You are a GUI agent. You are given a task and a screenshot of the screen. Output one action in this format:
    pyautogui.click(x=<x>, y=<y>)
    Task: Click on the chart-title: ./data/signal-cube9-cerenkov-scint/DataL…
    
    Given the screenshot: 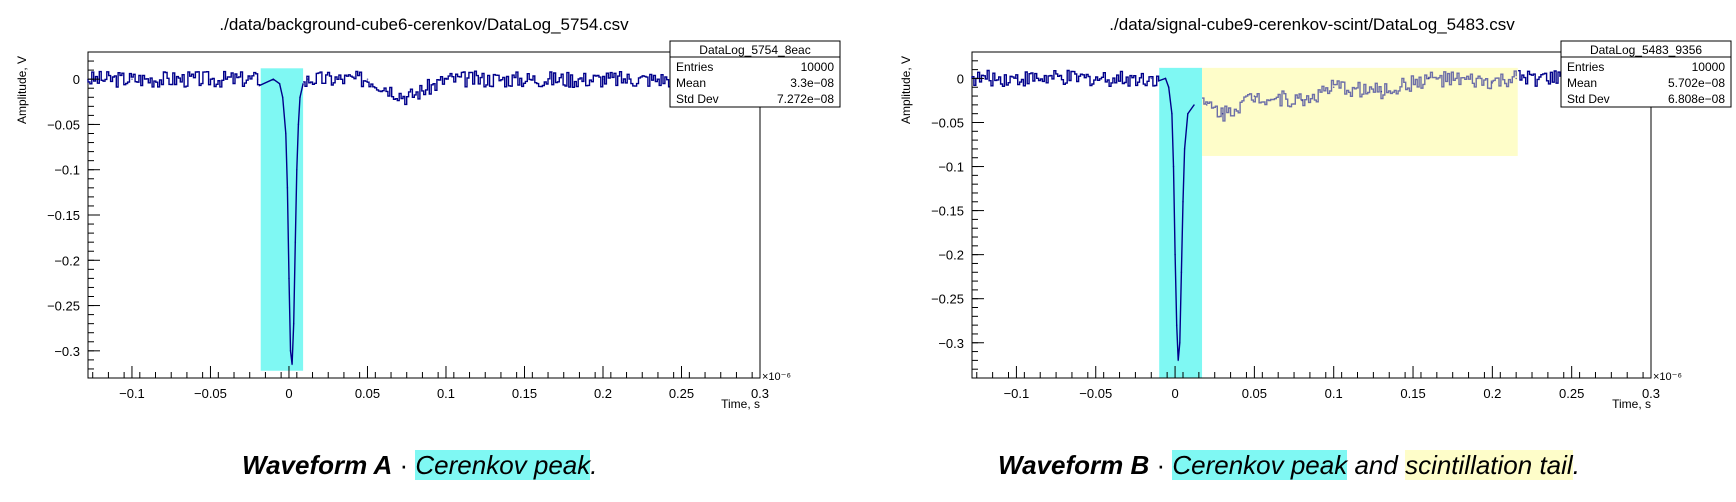 What is the action you would take?
    pyautogui.click(x=1312, y=24)
    